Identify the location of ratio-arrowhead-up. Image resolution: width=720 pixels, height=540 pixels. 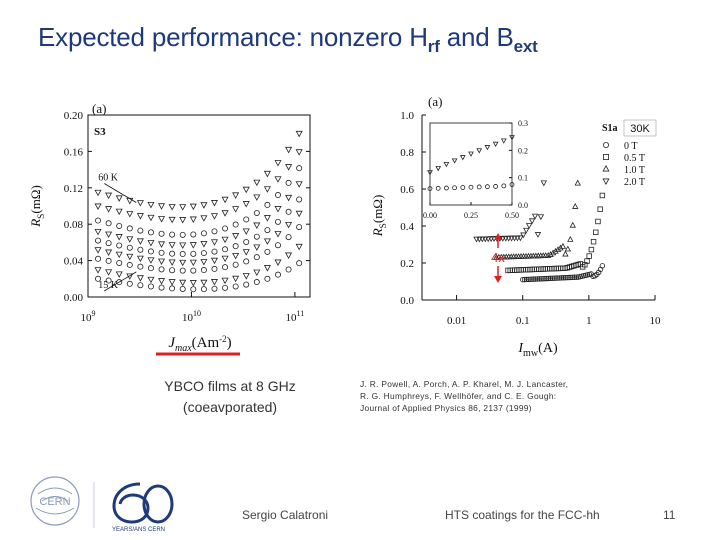
(498, 236).